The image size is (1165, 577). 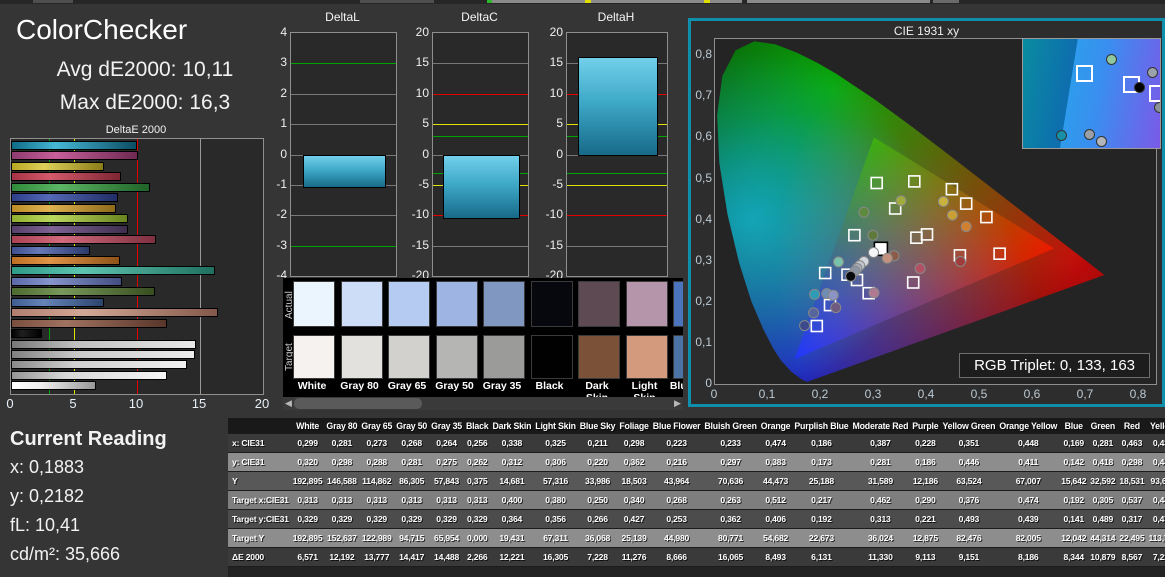 I want to click on table-cell: 0,290, so click(x=925, y=500).